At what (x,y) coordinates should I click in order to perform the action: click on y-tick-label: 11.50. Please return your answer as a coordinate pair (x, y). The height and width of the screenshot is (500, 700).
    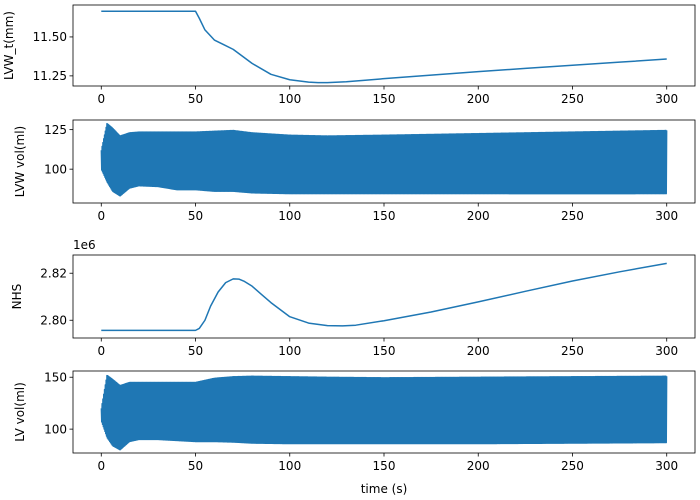
    Looking at the image, I should click on (50, 37).